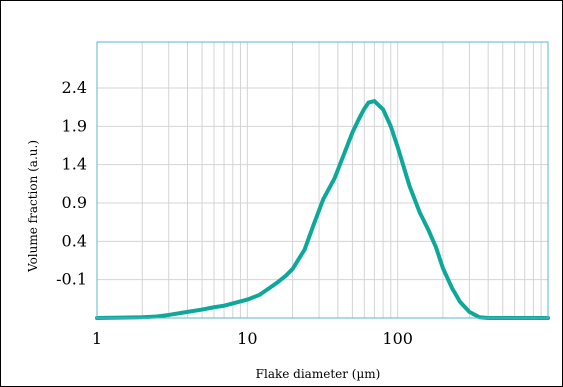  I want to click on y-tick-label: -0.1, so click(71, 279).